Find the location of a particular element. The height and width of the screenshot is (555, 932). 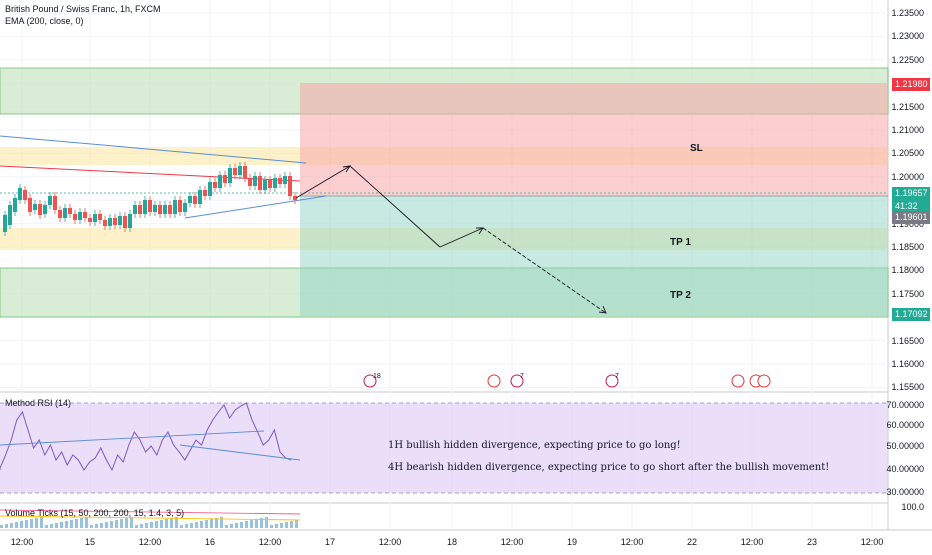

time-axis-tick: 19 is located at coordinates (572, 542).